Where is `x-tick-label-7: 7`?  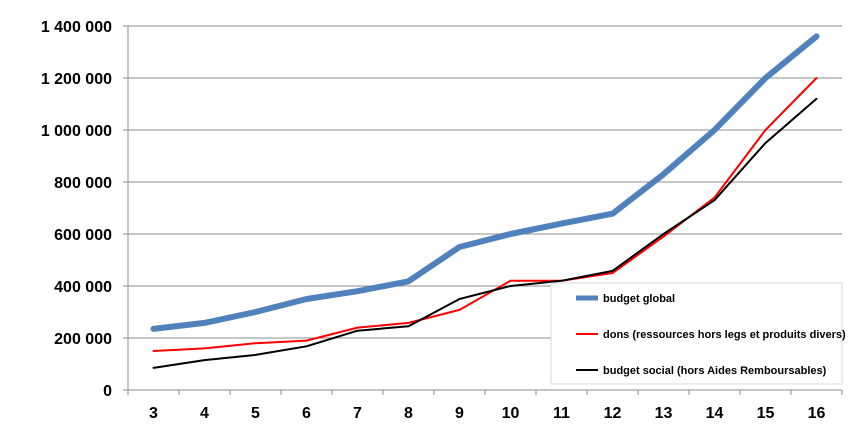
x-tick-label-7: 7 is located at coordinates (357, 413).